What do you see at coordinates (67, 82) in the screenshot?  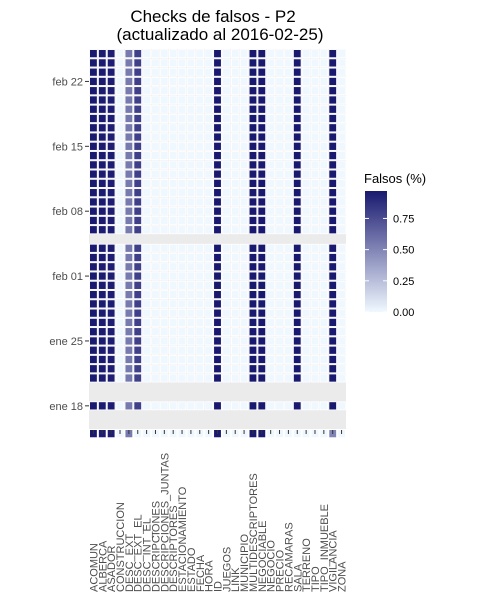 I see `y-tick-label: feb 22` at bounding box center [67, 82].